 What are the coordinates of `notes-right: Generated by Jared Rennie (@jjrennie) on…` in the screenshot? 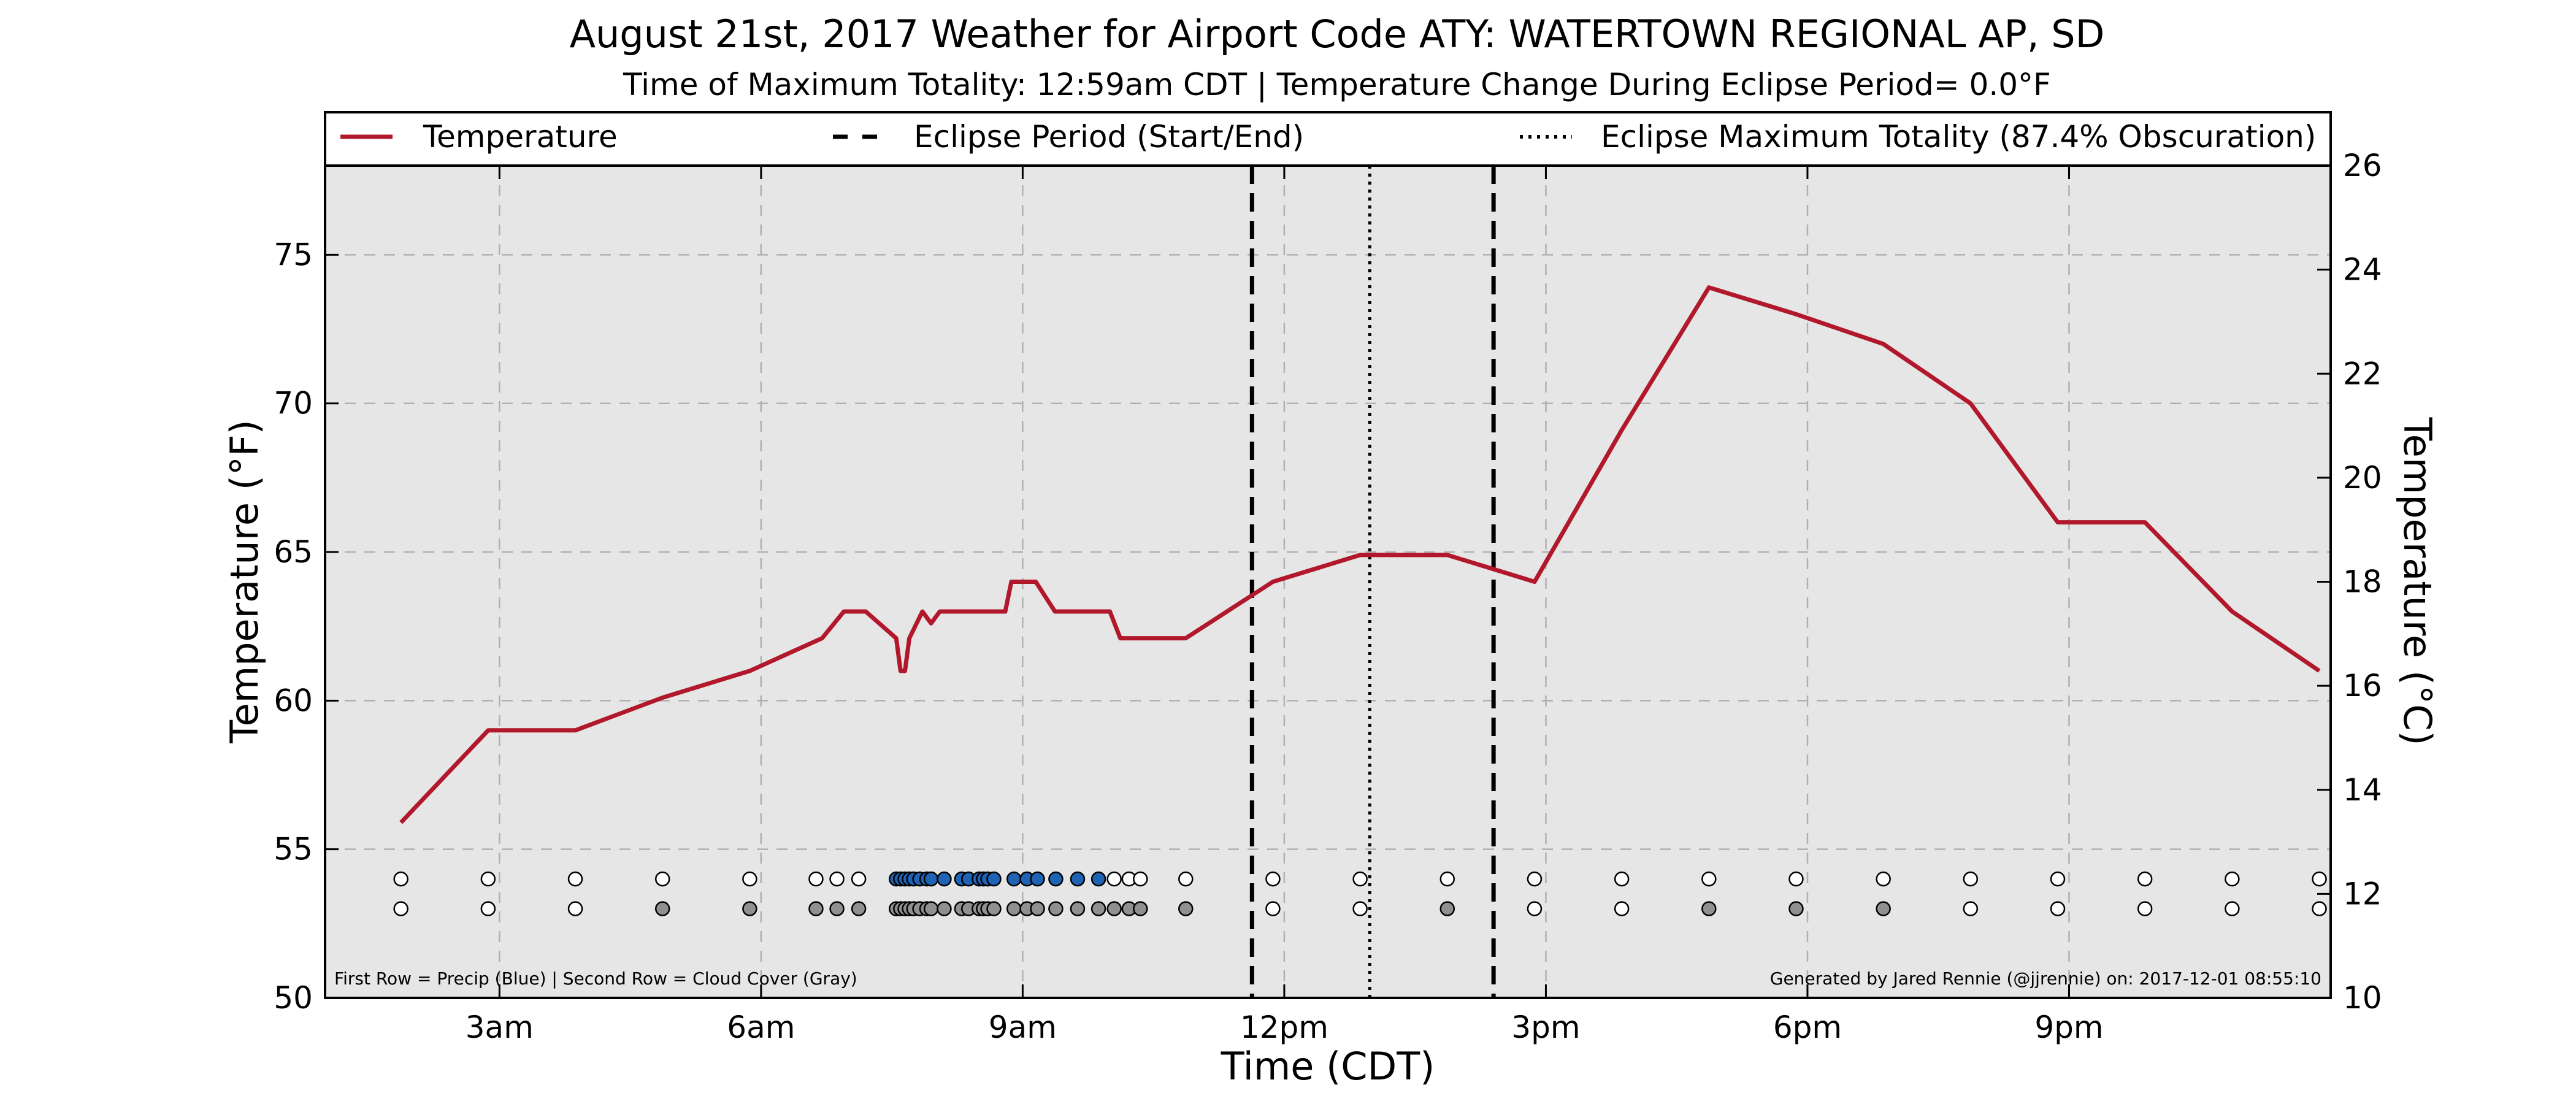 It's located at (2045, 978).